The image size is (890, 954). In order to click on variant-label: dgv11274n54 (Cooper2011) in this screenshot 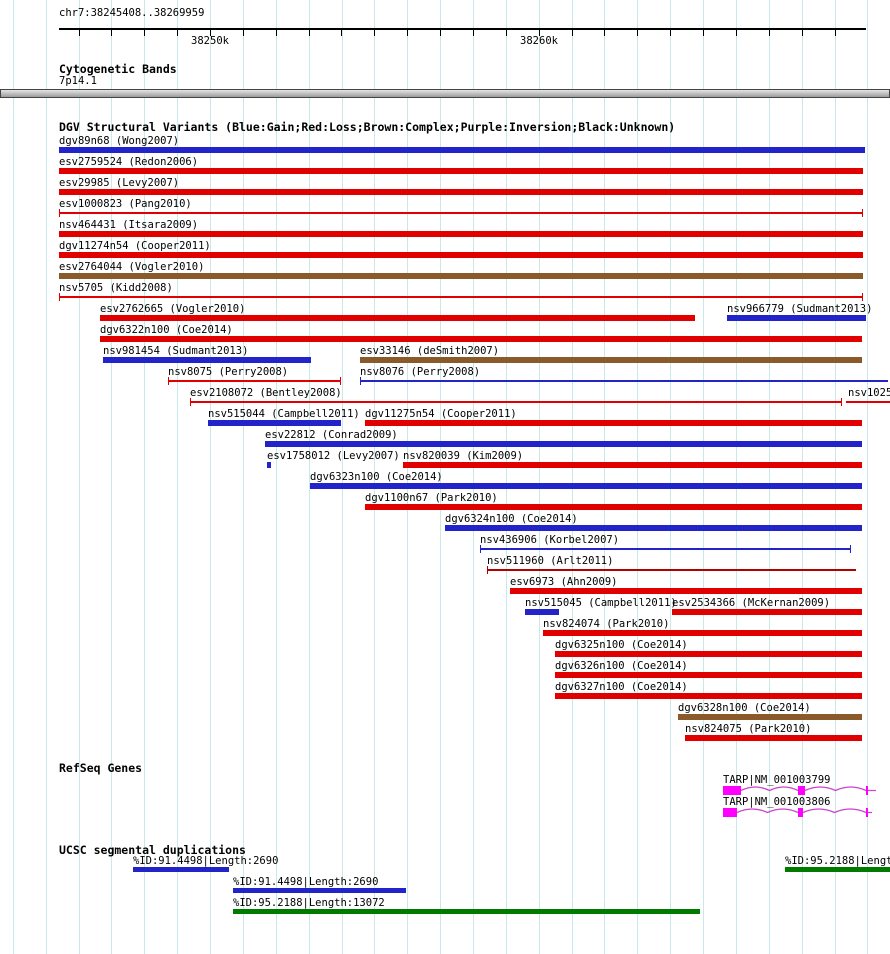, I will do `click(135, 246)`.